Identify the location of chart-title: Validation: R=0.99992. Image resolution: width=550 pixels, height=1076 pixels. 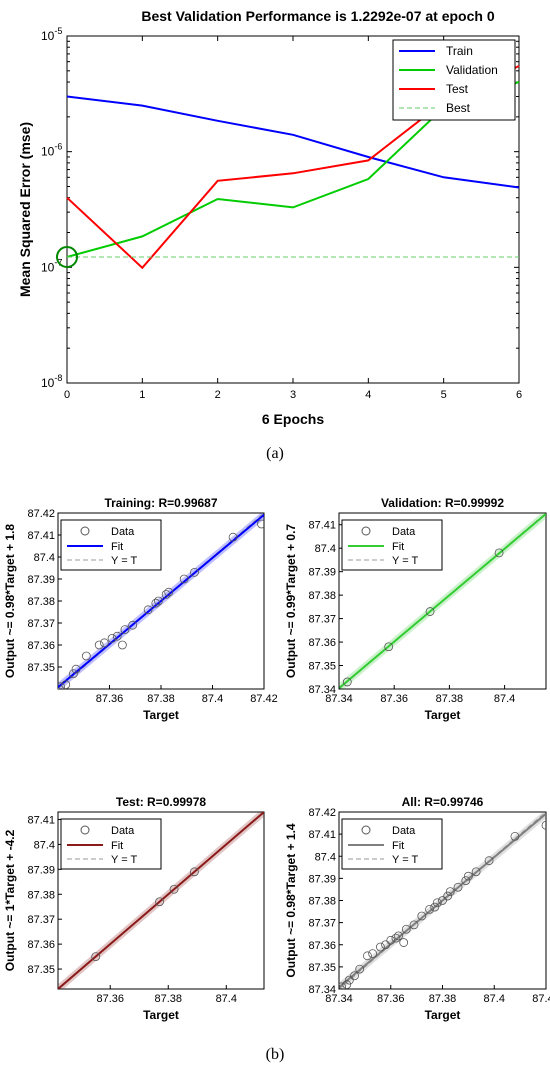
(442, 503).